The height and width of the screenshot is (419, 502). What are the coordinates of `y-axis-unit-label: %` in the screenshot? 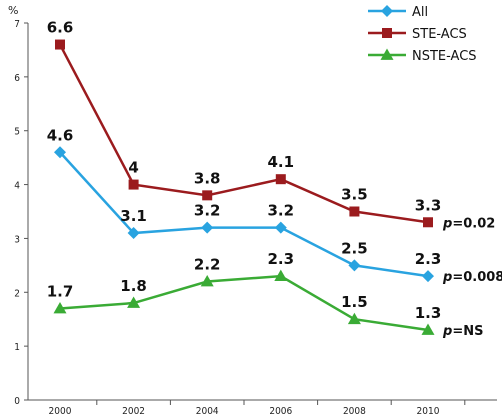 It's located at (13, 10).